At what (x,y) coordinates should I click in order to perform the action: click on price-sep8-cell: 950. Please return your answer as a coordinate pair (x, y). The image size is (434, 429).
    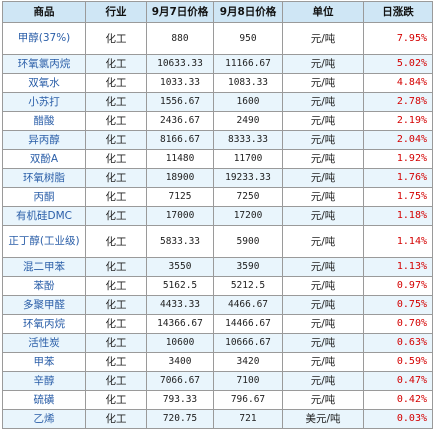
    Looking at the image, I should click on (248, 38).